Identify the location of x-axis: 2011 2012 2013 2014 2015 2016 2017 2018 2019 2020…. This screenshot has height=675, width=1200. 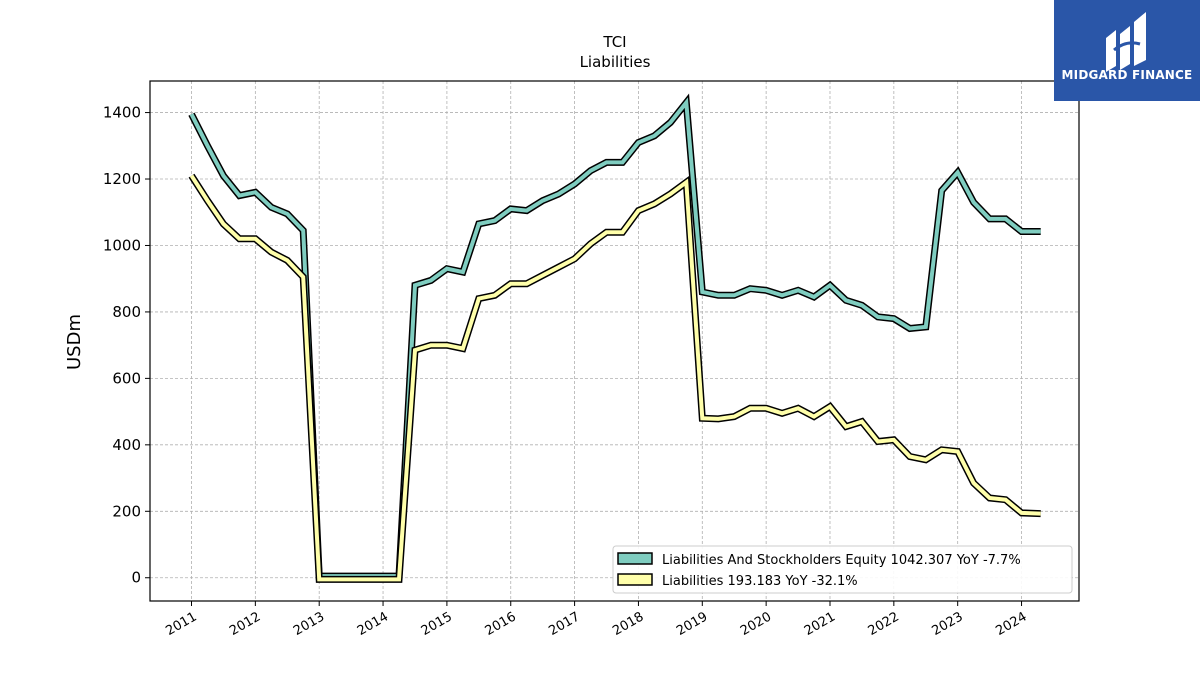
(596, 620).